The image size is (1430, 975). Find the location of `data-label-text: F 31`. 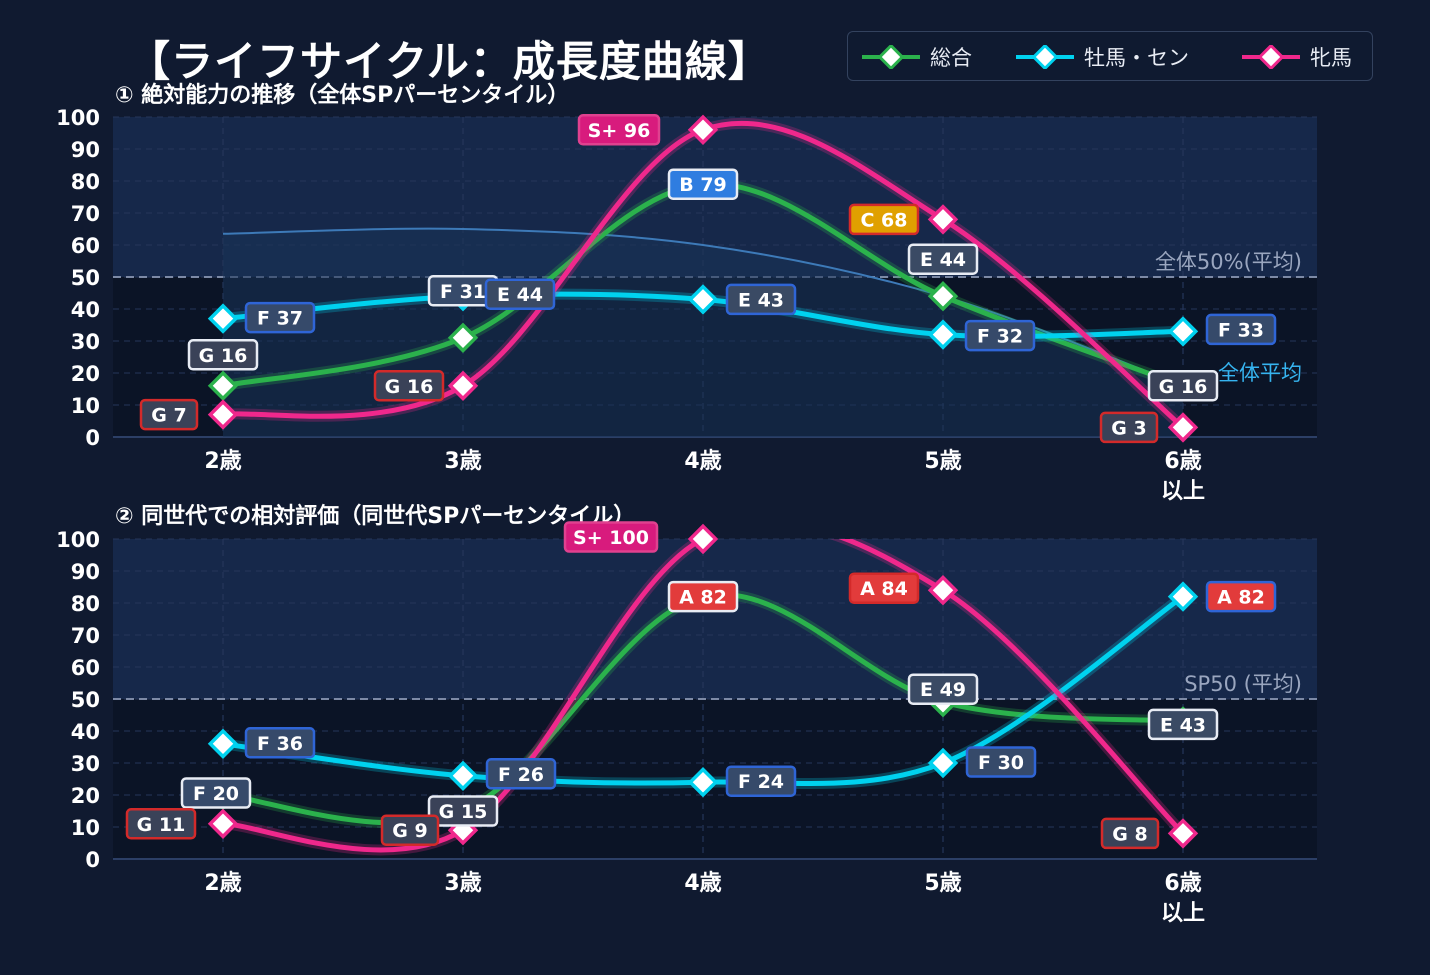

data-label-text: F 31 is located at coordinates (463, 292).